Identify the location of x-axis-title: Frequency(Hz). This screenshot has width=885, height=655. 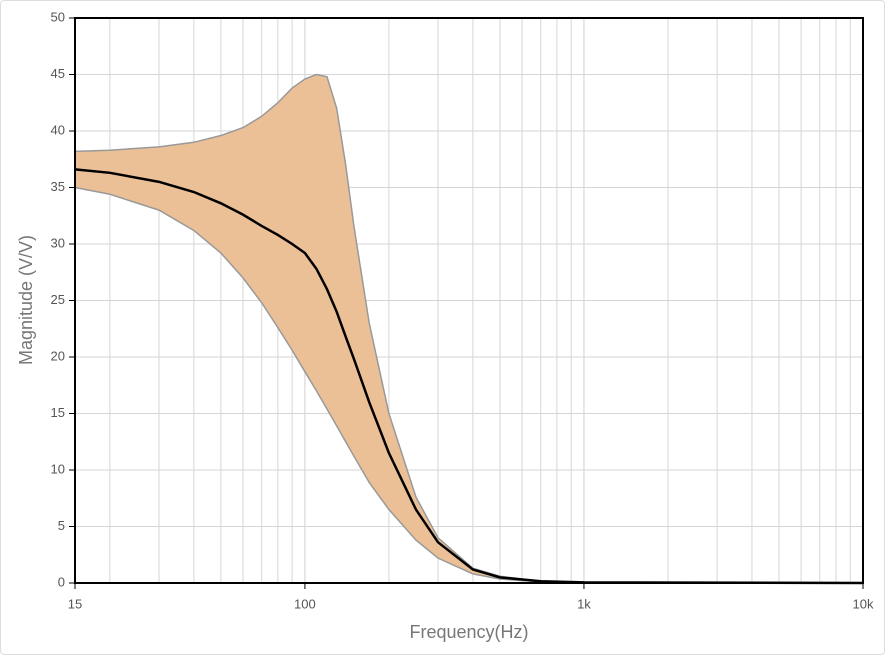
(468, 632).